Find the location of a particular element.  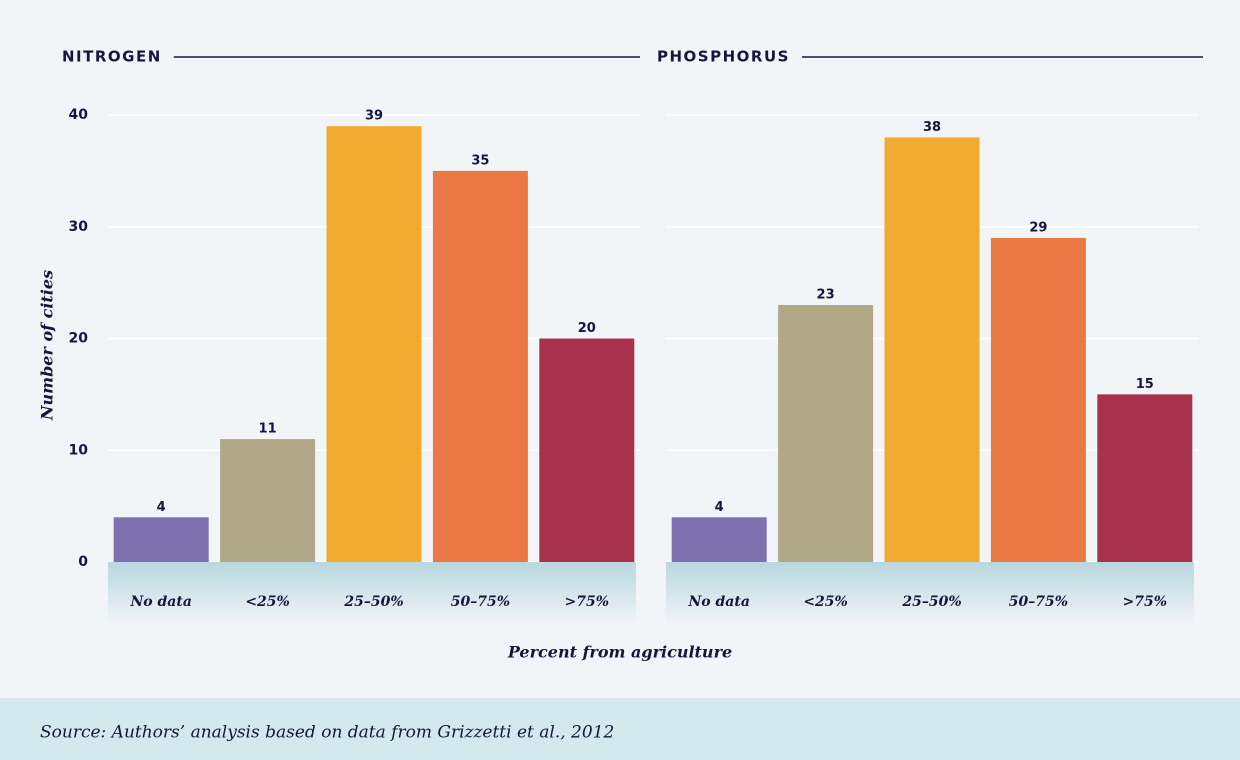

y-axis-label: Number of cities is located at coordinates (47, 345).